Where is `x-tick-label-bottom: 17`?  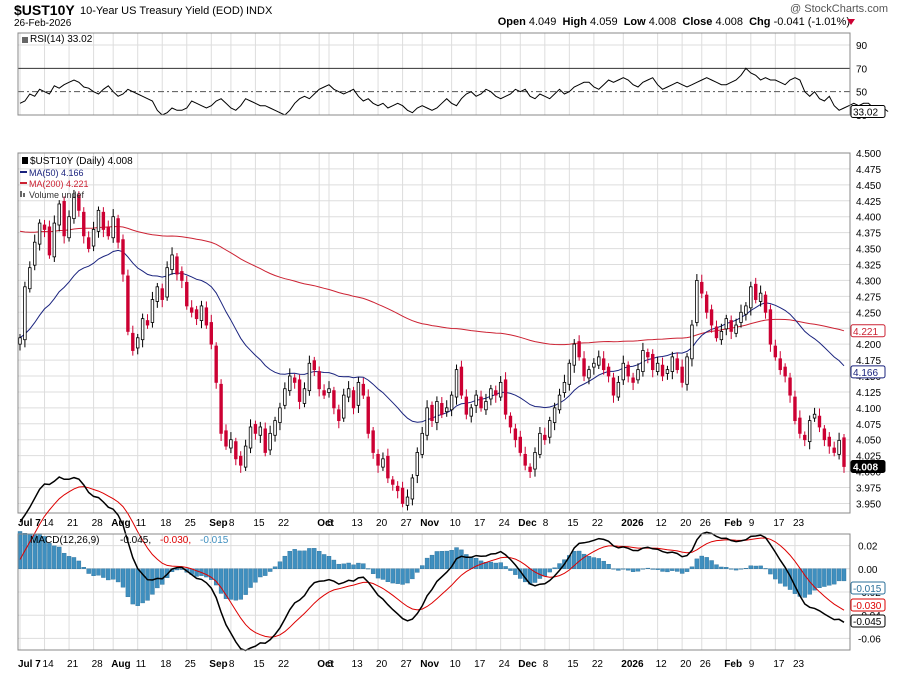 x-tick-label-bottom: 17 is located at coordinates (480, 664).